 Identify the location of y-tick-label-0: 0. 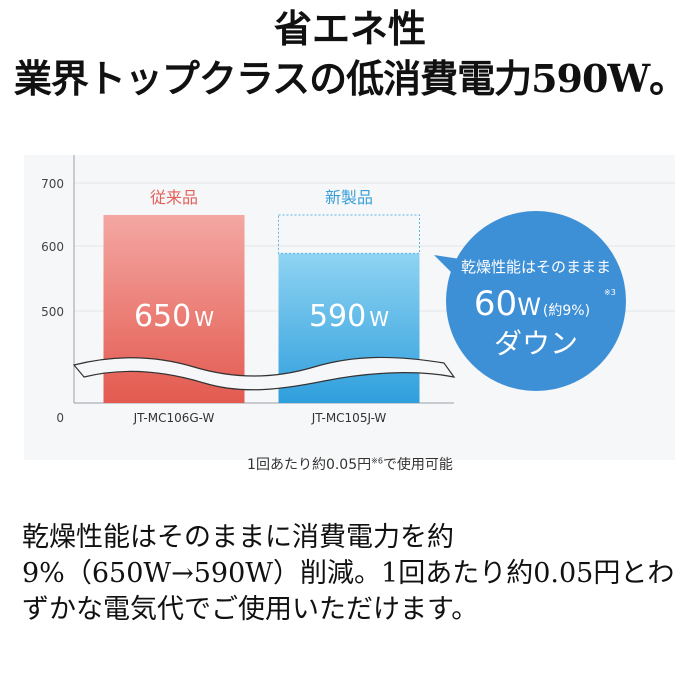
(60, 418).